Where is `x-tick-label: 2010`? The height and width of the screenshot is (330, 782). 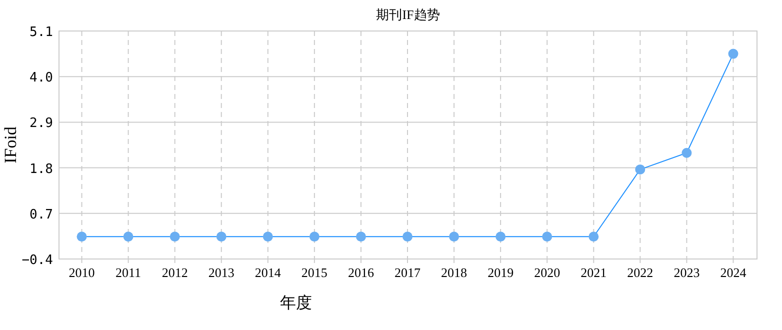 x-tick-label: 2010 is located at coordinates (81, 272).